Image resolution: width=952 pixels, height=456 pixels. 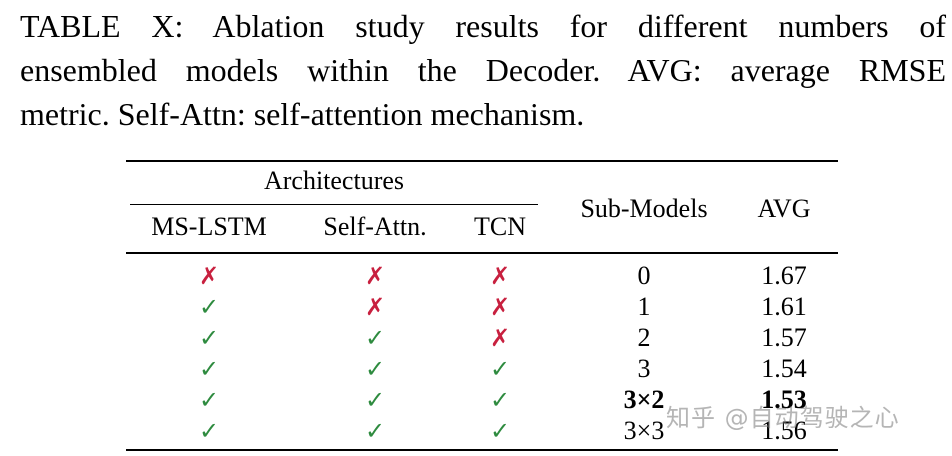 I want to click on sub-models-value: 1, so click(x=644, y=306).